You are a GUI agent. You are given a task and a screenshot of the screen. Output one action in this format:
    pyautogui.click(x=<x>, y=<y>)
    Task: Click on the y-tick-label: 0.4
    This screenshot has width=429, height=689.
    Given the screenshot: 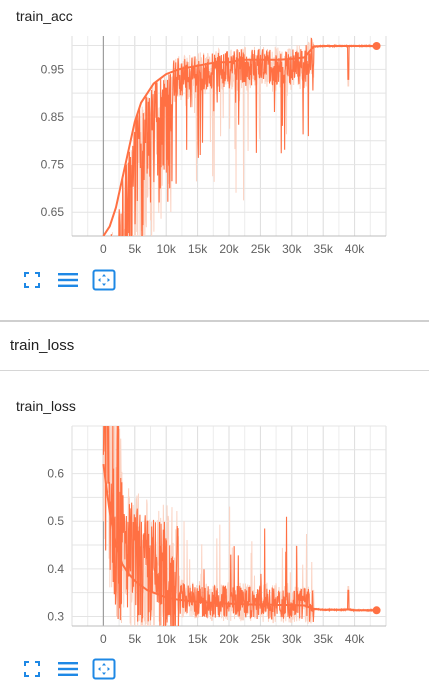 What is the action you would take?
    pyautogui.click(x=55, y=569)
    